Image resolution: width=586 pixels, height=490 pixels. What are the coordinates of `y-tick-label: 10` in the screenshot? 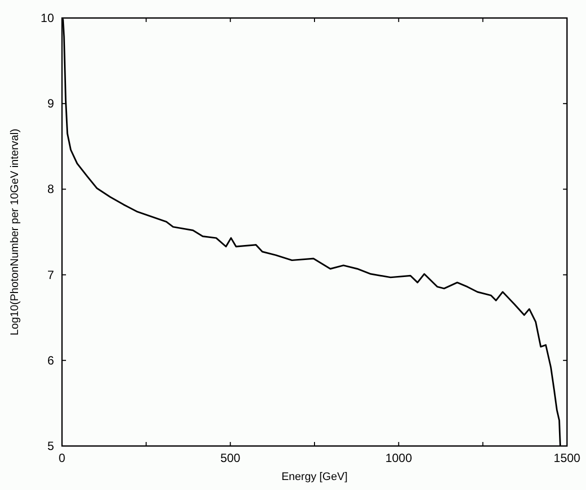 It's located at (47, 18).